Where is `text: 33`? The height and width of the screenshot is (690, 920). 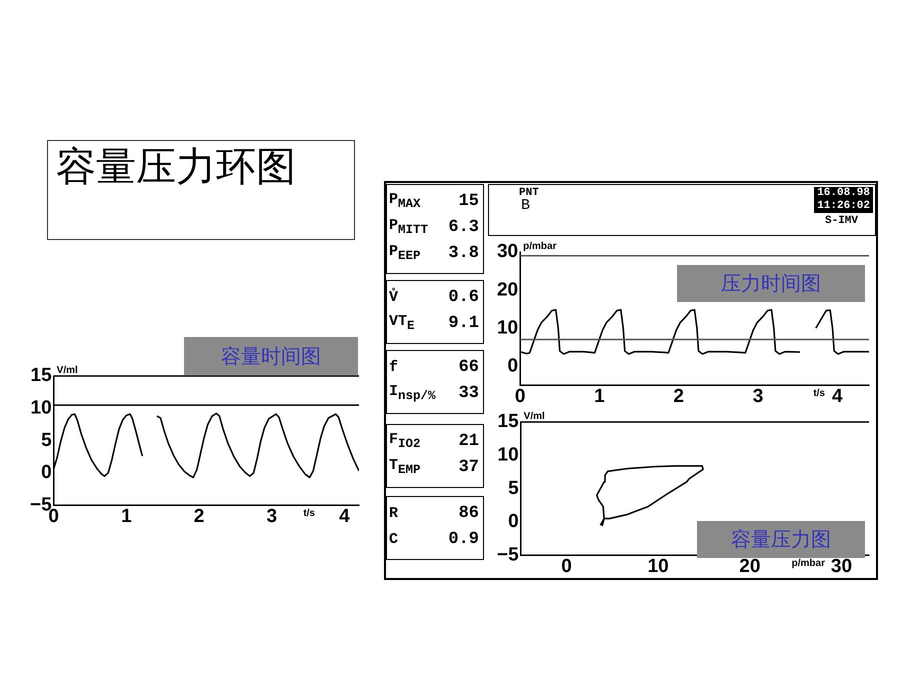
text: 33 is located at coordinates (468, 393).